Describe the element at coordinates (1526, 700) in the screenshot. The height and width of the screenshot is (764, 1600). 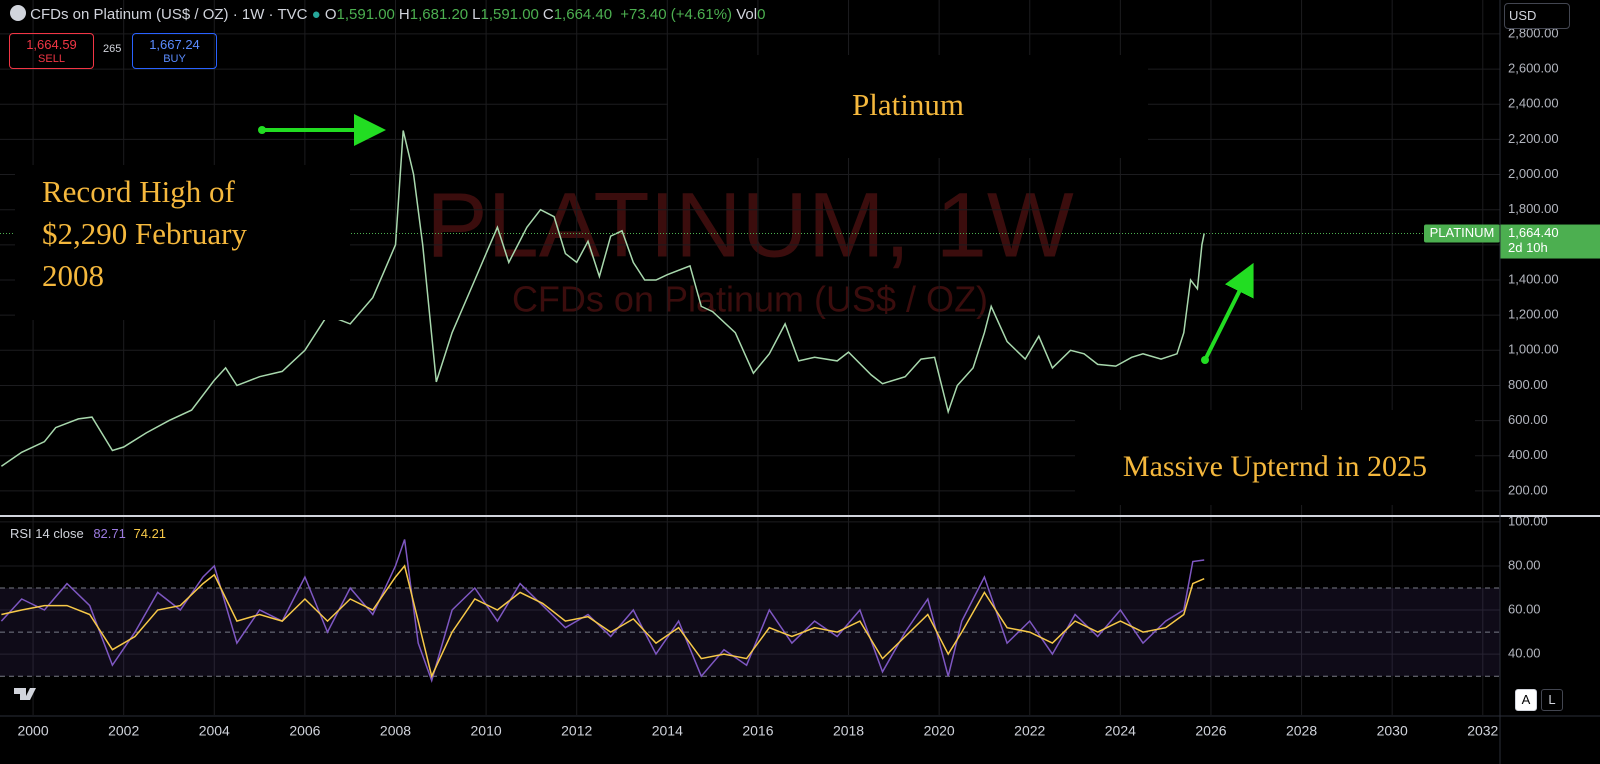
I see `auto-scale-button: A` at that location.